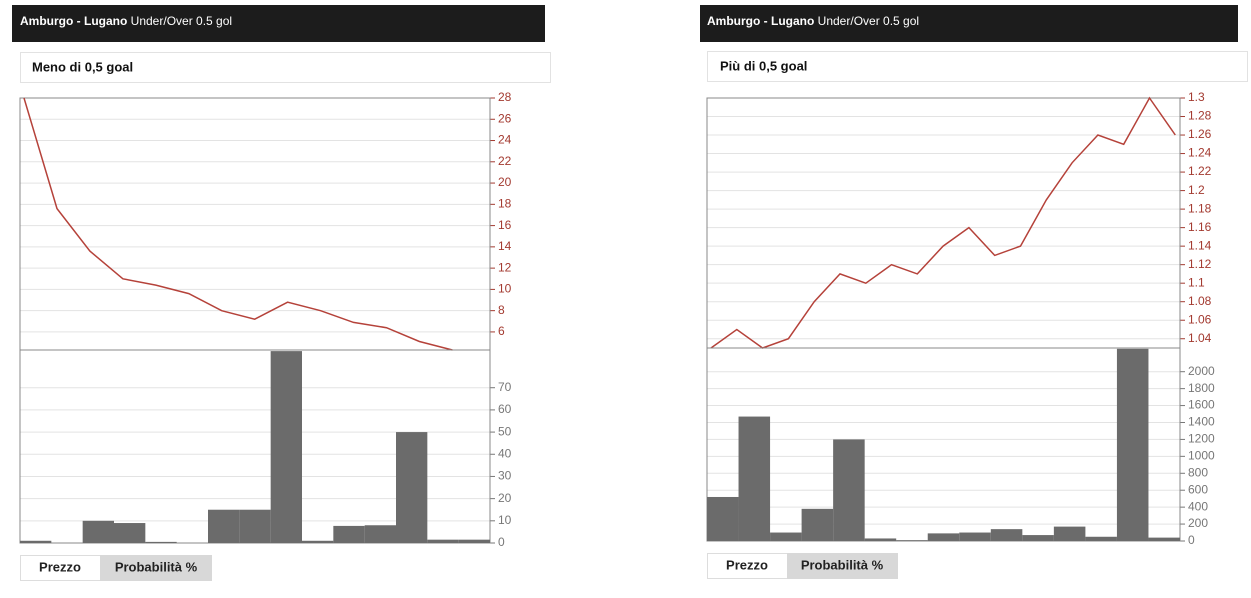  I want to click on y-tick-label: 800, so click(1198, 472).